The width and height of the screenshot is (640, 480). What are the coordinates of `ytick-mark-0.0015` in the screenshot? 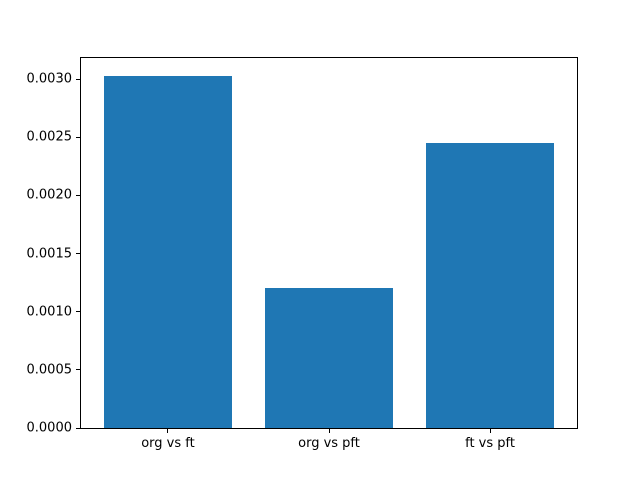 It's located at (78, 254).